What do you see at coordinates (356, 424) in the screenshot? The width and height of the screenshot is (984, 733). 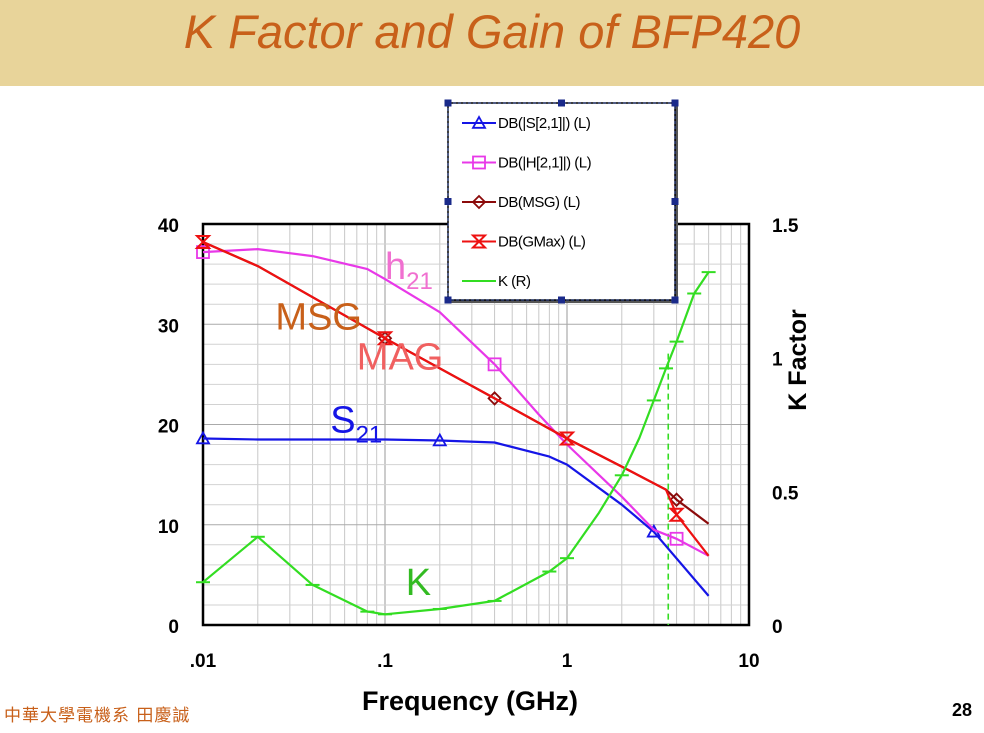 I see `curve-label: S21` at bounding box center [356, 424].